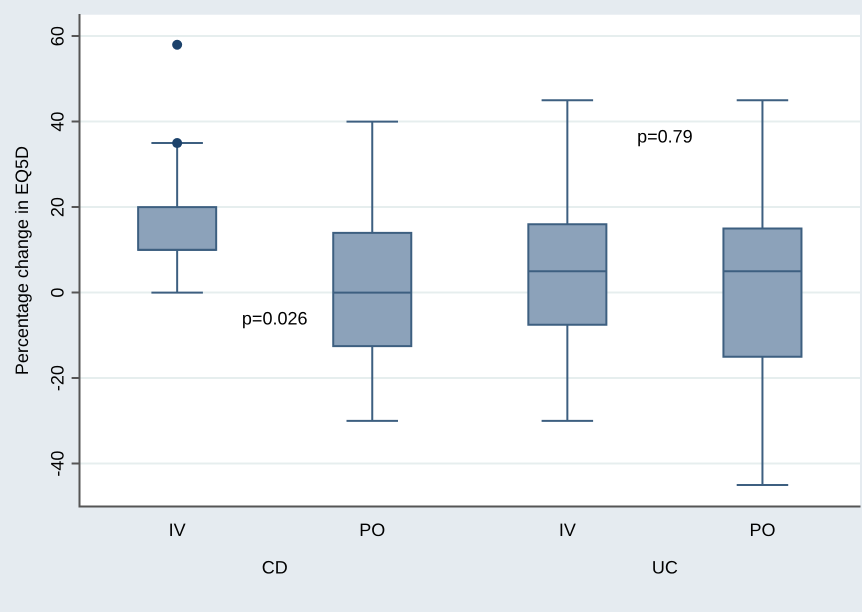  Describe the element at coordinates (58, 293) in the screenshot. I see `y-tick-label: 0` at that location.